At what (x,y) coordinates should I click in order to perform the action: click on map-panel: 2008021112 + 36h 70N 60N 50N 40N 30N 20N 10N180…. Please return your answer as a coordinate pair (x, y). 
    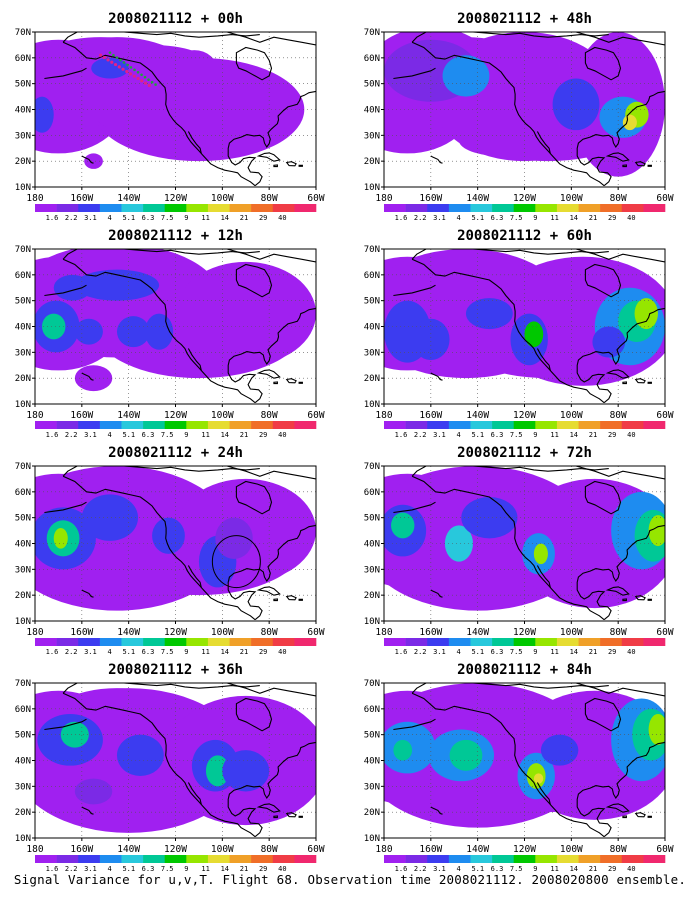
    Looking at the image, I should click on (170, 767).